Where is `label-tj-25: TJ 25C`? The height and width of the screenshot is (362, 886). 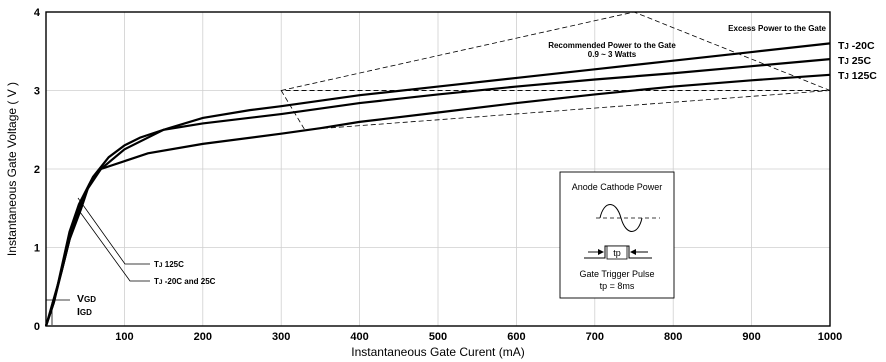 label-tj-25: TJ 25C is located at coordinates (854, 61).